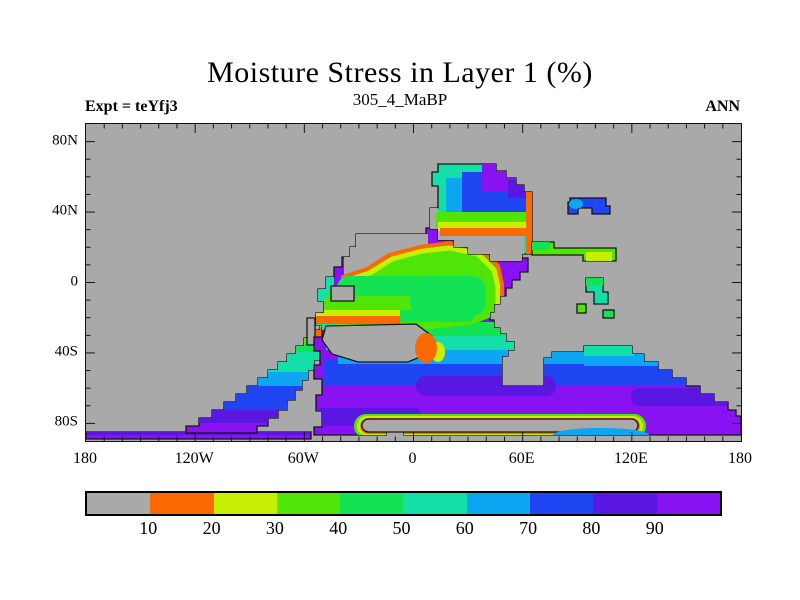 This screenshot has height=600, width=800. I want to click on colorbar-tick-label: 70, so click(528, 528).